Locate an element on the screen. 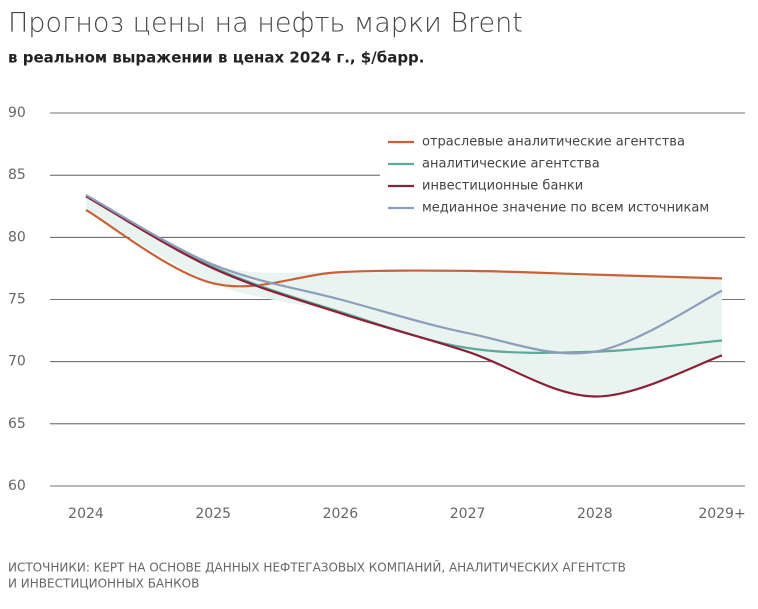  legend-label: аналитические агентства is located at coordinates (511, 164).